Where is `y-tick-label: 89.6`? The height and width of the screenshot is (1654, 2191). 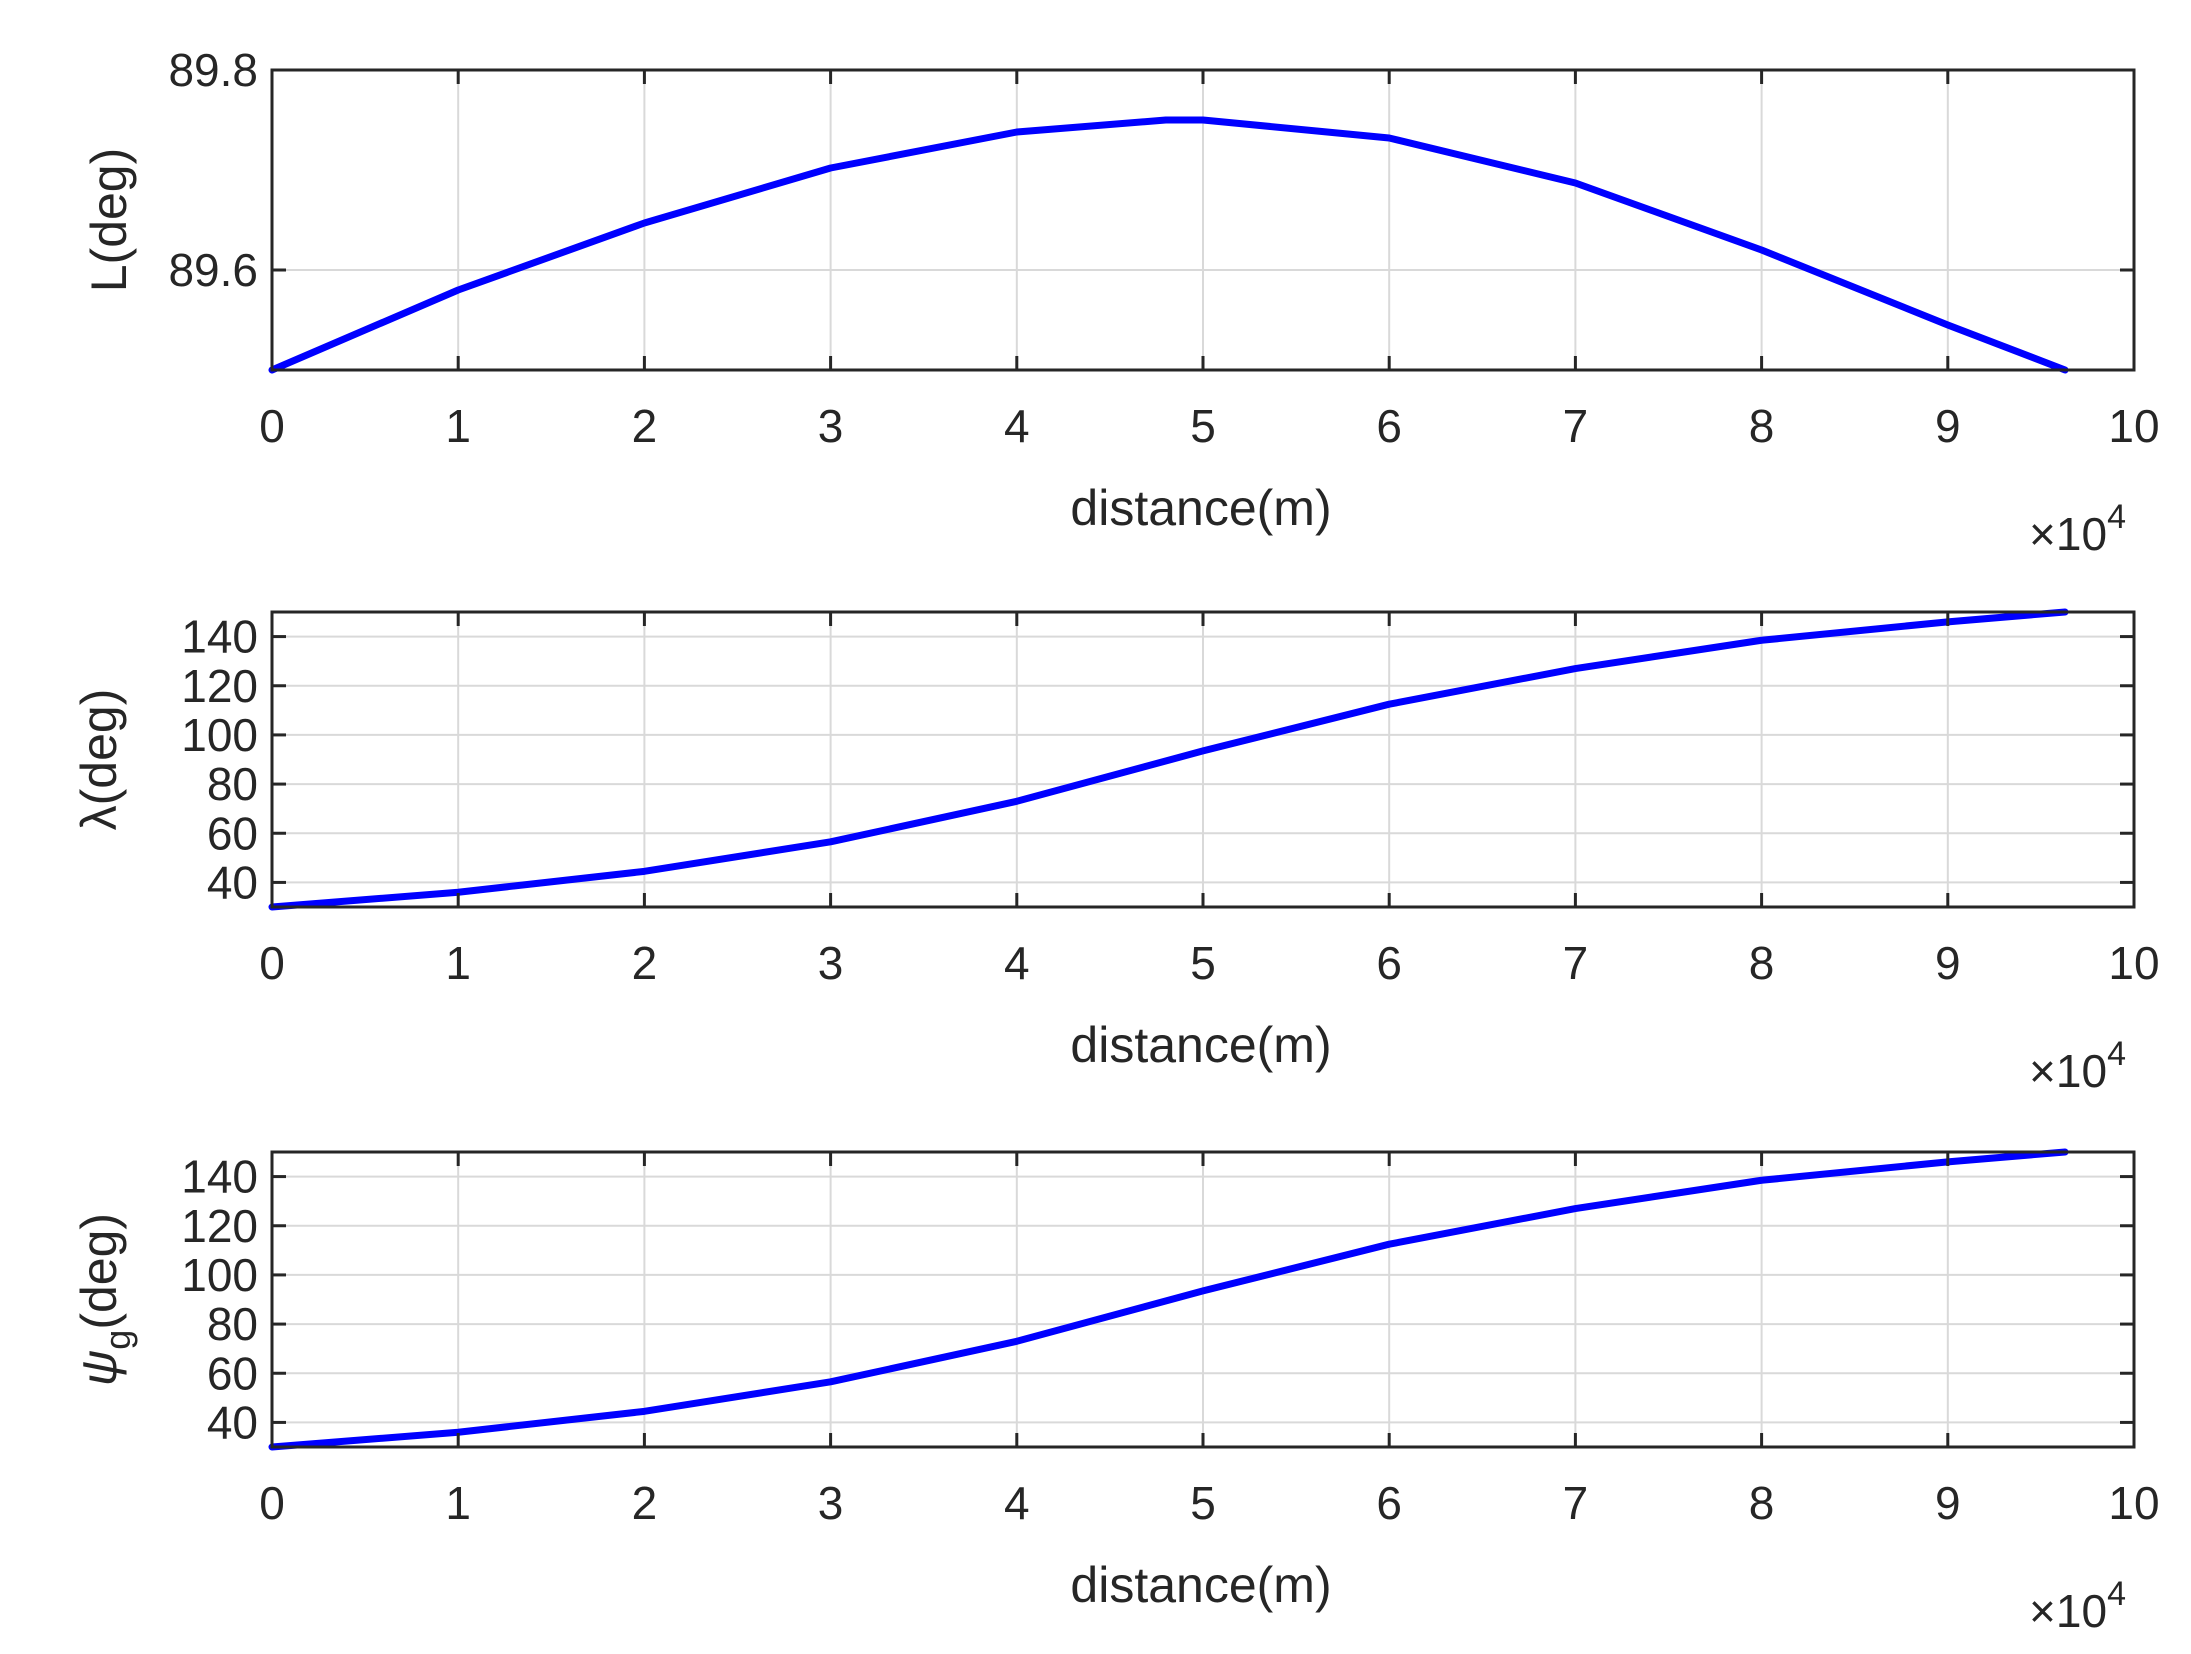
y-tick-label: 89.6 is located at coordinates (213, 270).